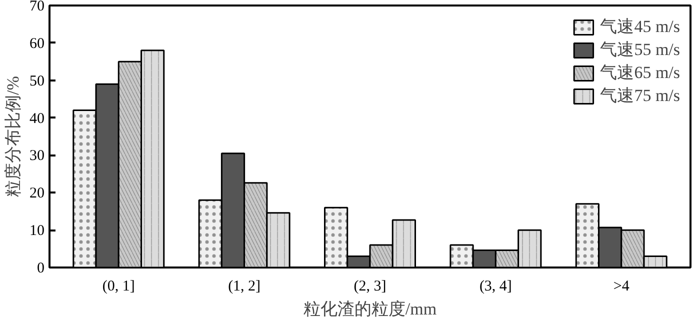 This screenshot has height=321, width=700. I want to click on x-tick-label: >4, so click(621, 286).